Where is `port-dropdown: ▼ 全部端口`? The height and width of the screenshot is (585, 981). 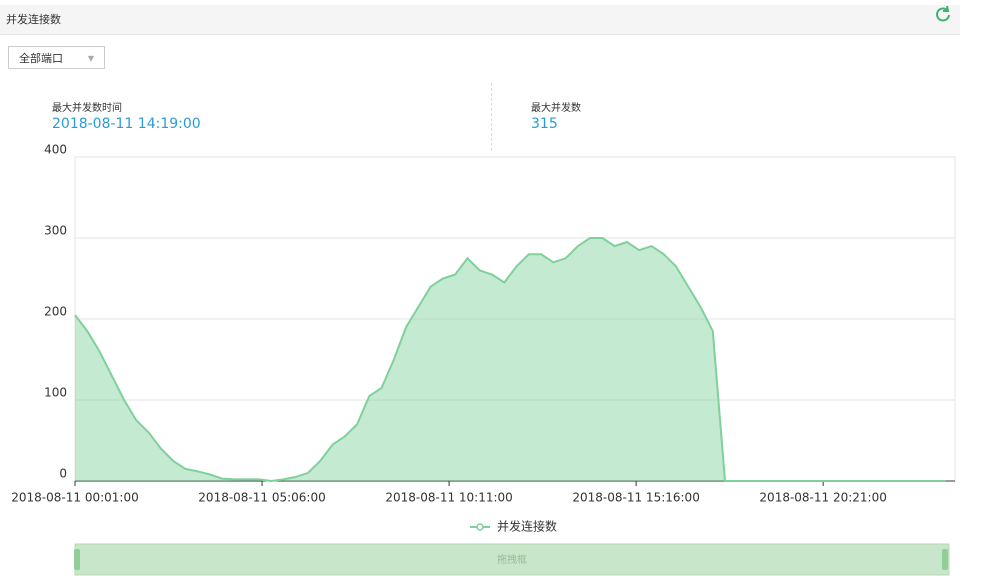 port-dropdown: ▼ 全部端口 is located at coordinates (56, 57).